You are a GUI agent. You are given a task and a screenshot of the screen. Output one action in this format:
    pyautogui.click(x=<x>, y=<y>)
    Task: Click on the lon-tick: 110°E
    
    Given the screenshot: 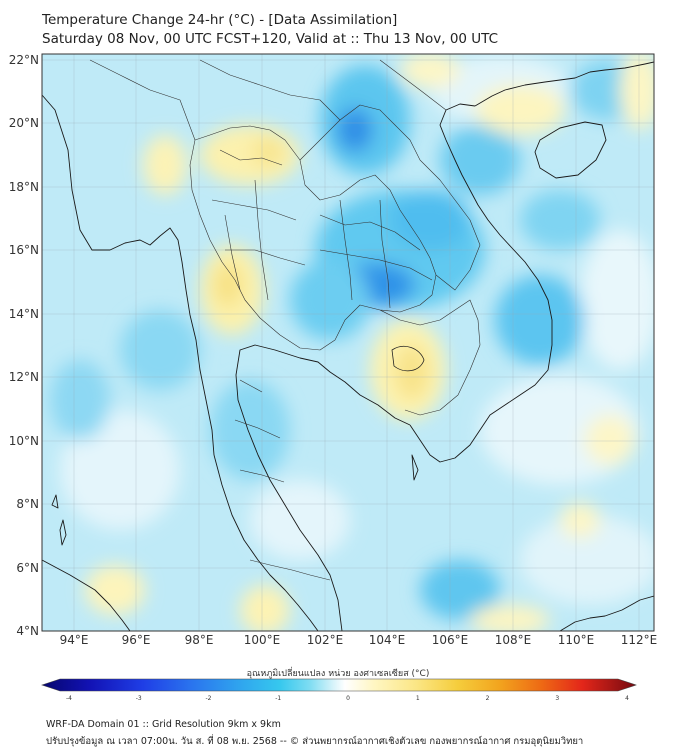 What is the action you would take?
    pyautogui.click(x=576, y=640)
    